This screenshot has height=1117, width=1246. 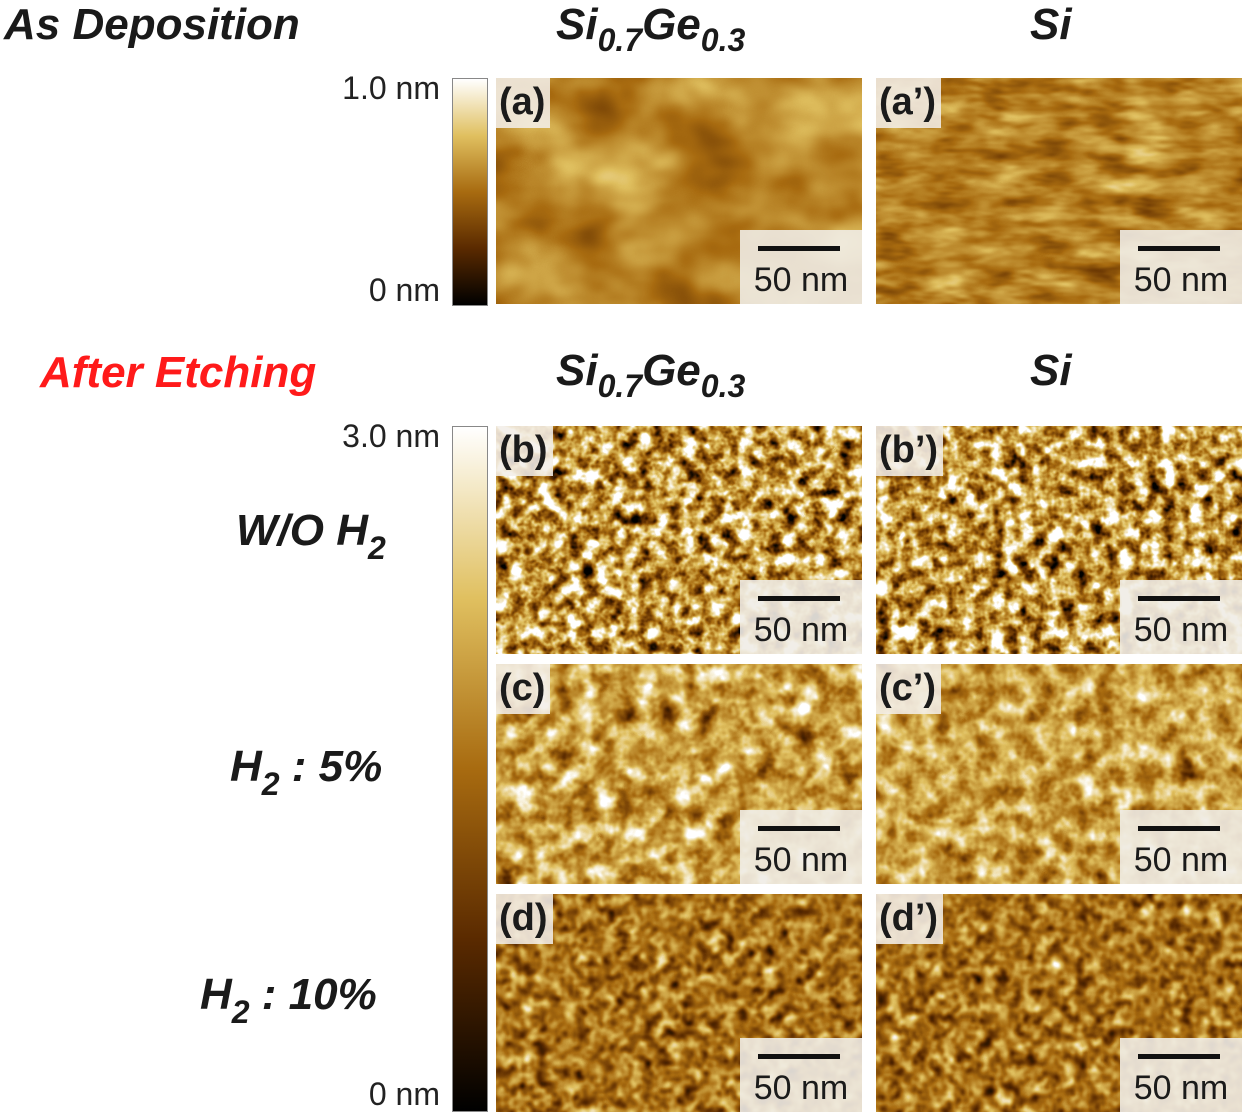 What do you see at coordinates (908, 103) in the screenshot?
I see `panel-label: (a’)` at bounding box center [908, 103].